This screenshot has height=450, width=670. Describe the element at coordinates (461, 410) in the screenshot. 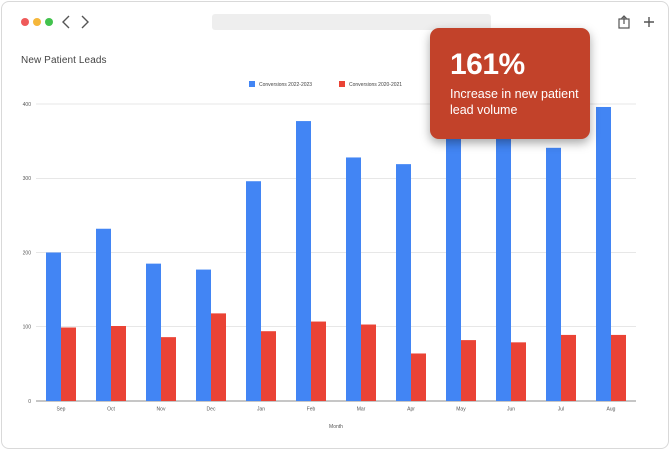

I see `x-tick-label: May` at that location.